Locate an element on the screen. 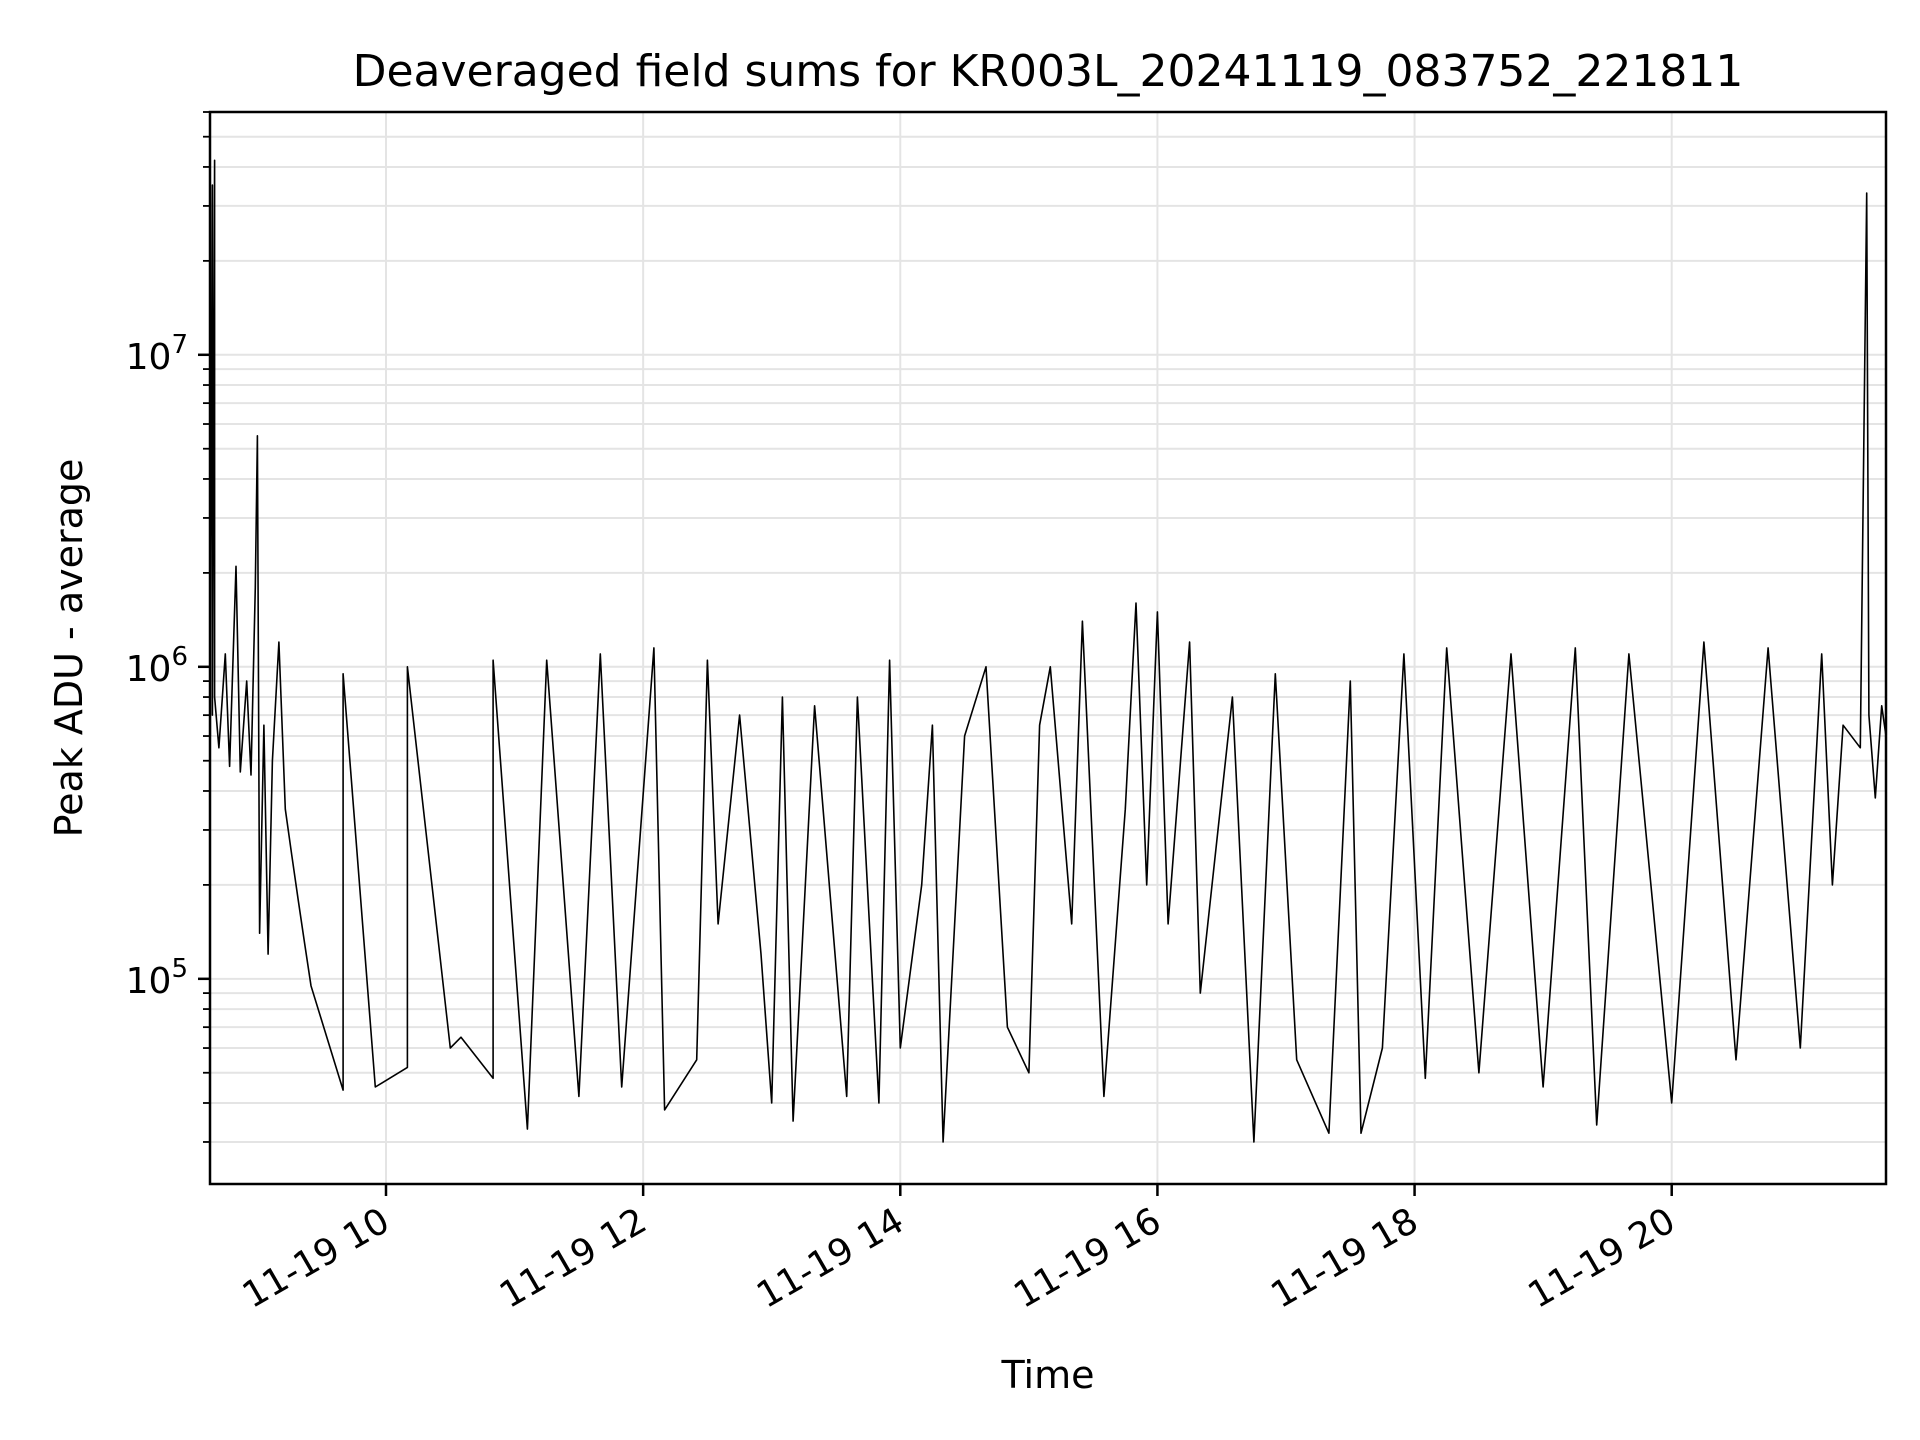  y-tick-exponent: 7 is located at coordinates (179, 345).